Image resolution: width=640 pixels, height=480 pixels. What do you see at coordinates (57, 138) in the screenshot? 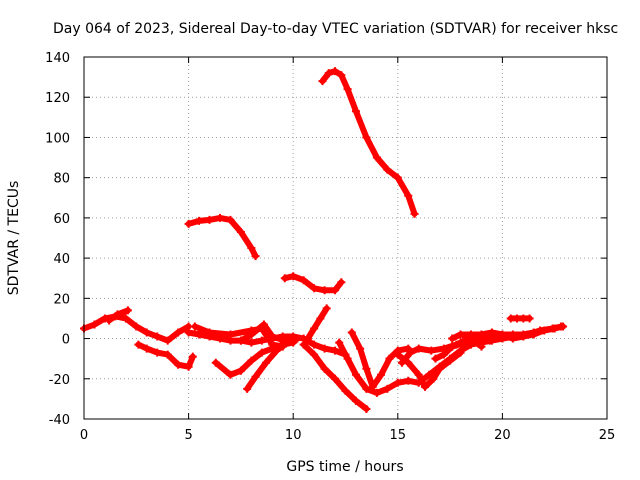
I see `y-tick-label: 100` at bounding box center [57, 138].